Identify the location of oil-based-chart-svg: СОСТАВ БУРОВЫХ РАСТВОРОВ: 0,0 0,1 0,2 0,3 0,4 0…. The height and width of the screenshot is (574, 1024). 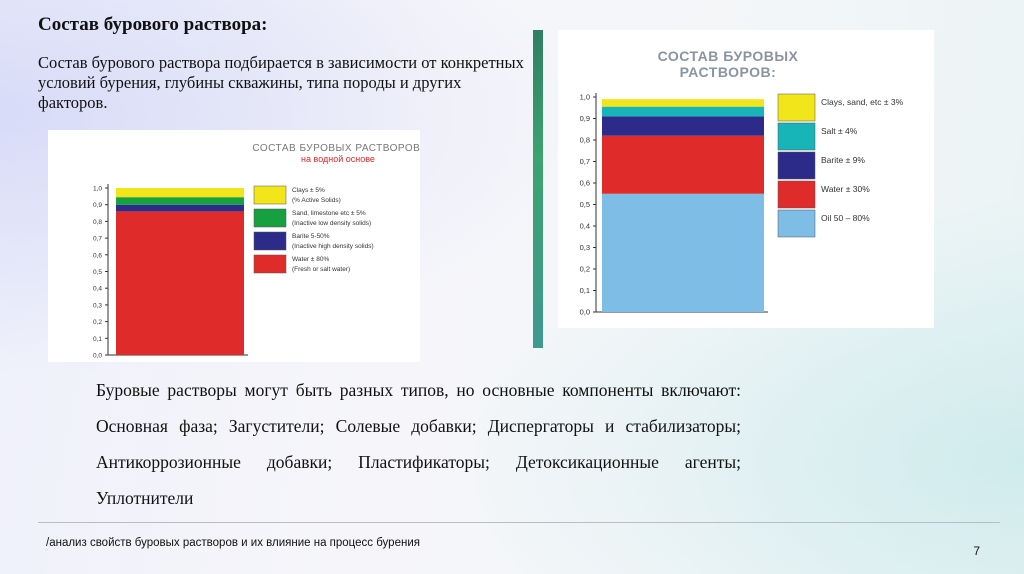
(742, 182).